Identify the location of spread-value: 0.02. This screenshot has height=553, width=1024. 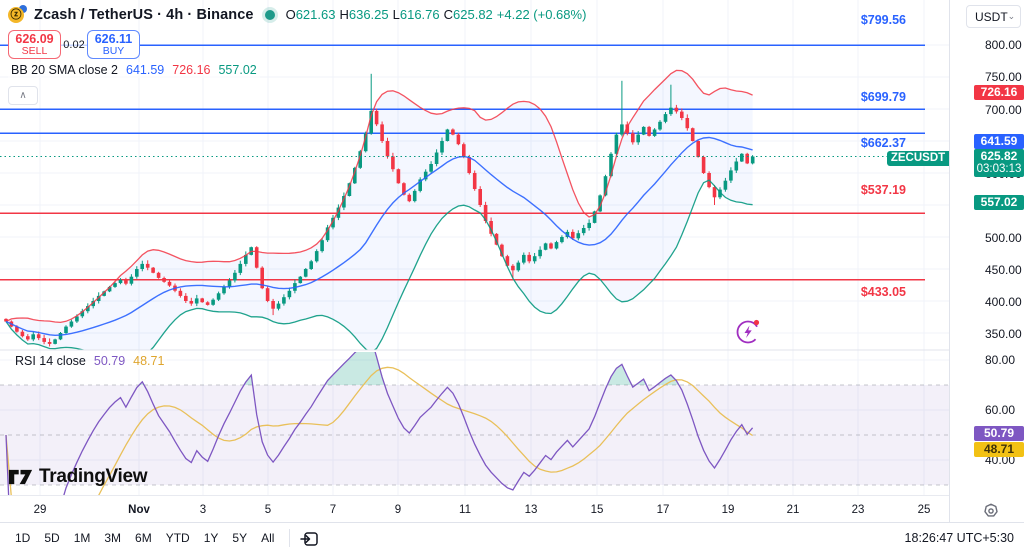
(74, 44).